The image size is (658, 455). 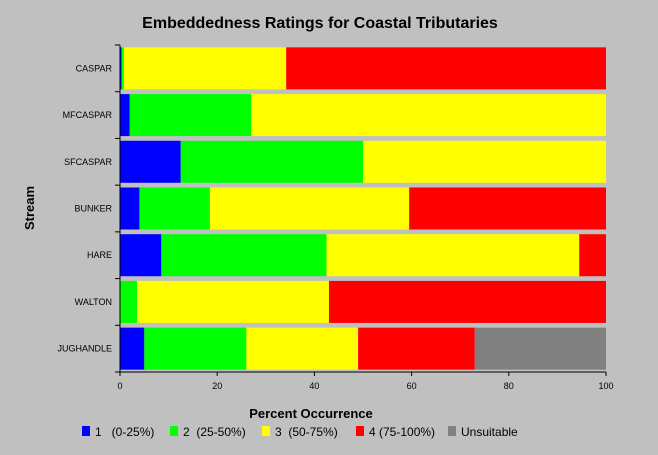 What do you see at coordinates (99, 255) in the screenshot?
I see `category-label: HARE` at bounding box center [99, 255].